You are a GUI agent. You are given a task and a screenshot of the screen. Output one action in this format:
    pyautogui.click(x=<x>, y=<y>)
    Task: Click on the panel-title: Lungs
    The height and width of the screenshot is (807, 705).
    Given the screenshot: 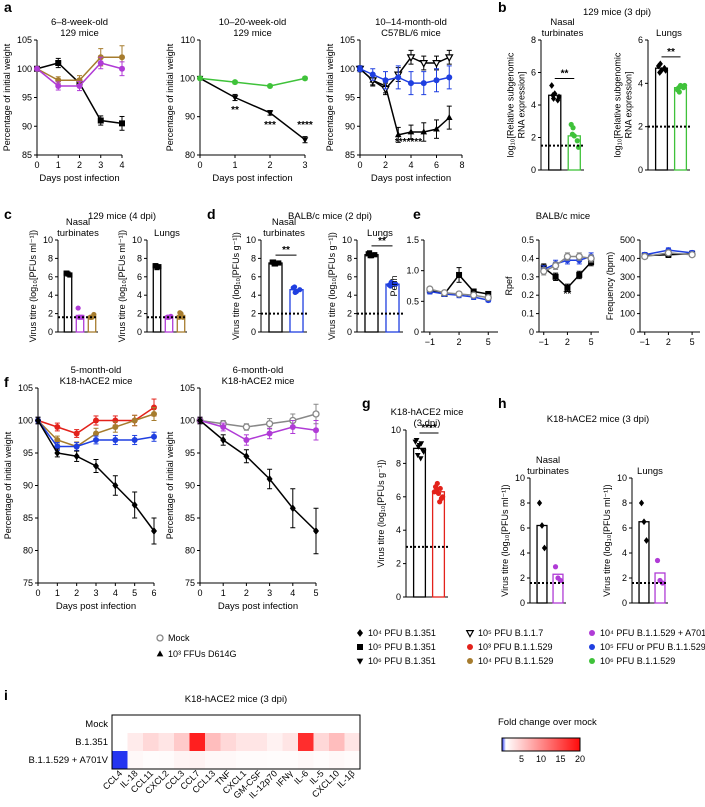 What is the action you would take?
    pyautogui.click(x=669, y=33)
    